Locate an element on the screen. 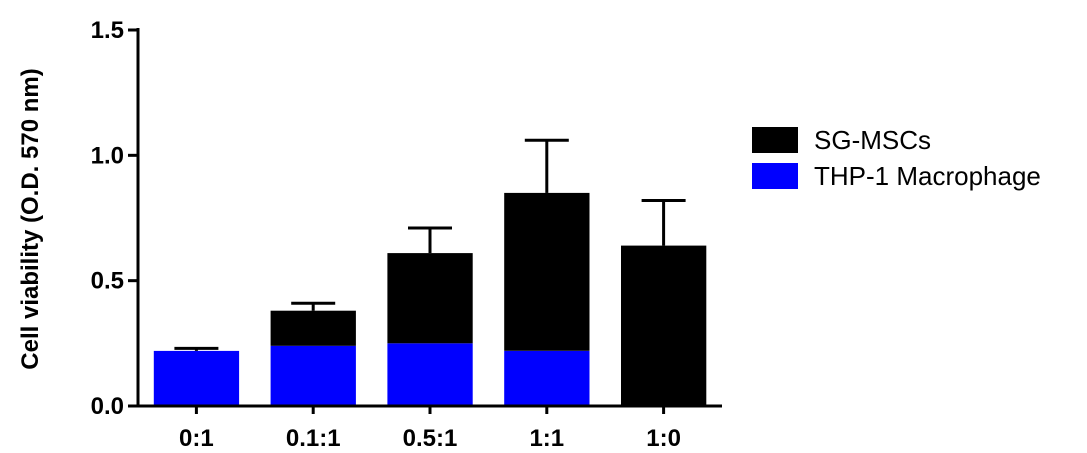 The height and width of the screenshot is (453, 1087). legend-swatch-sg-mscs is located at coordinates (775, 140).